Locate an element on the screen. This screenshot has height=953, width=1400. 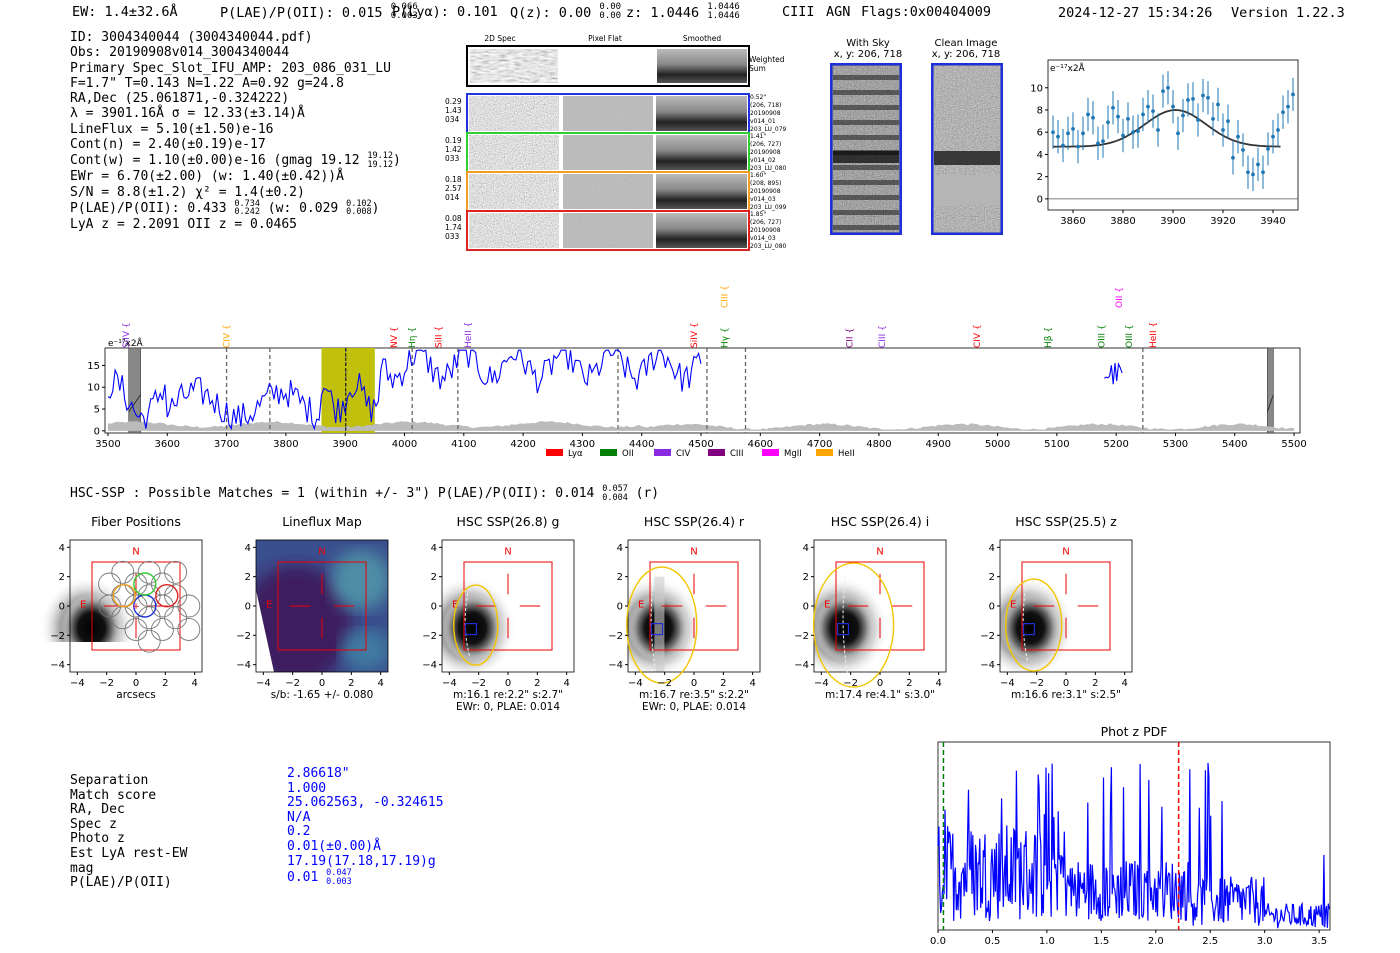
pdf-xtick-label: 1.5 is located at coordinates (1101, 941).